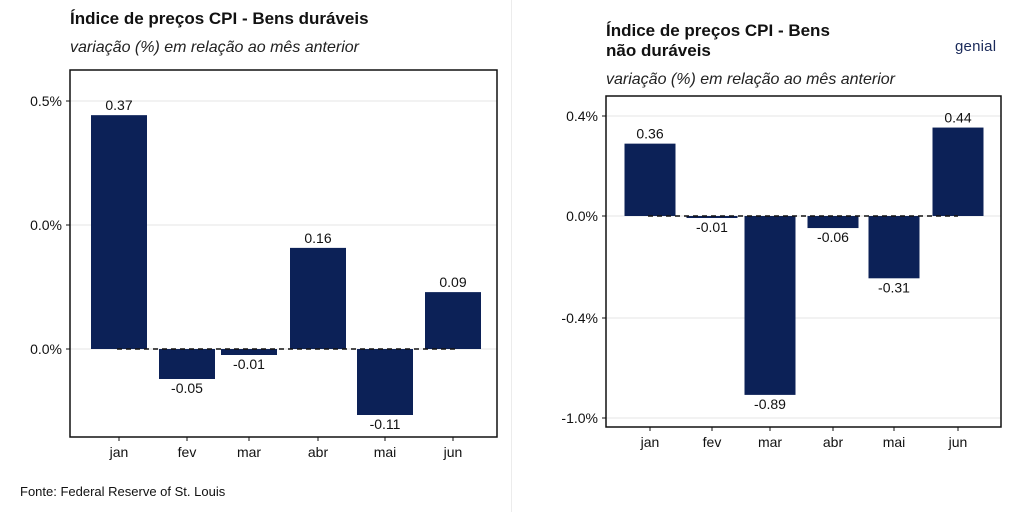 This screenshot has height=512, width=1024. I want to click on chart-2-x-tick-abr: abr, so click(833, 442).